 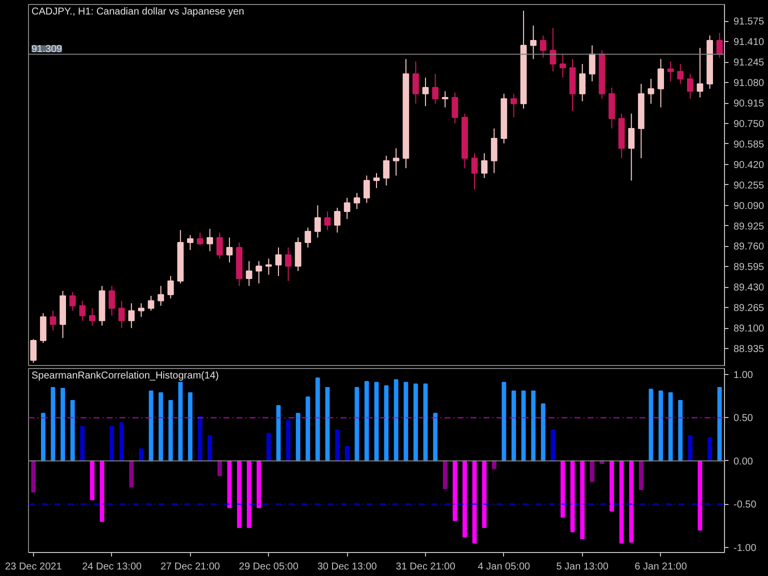 I want to click on y-tick-label: 91.410, so click(x=749, y=42).